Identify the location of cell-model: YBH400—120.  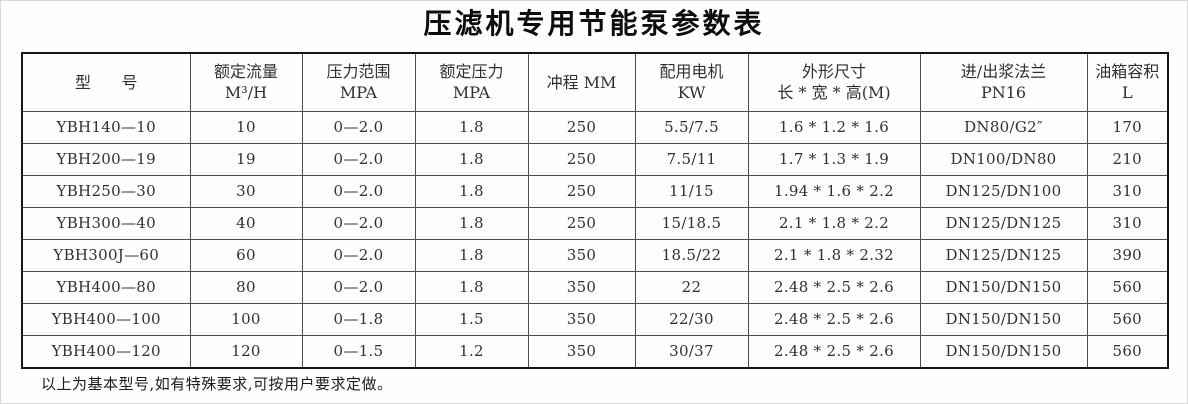
(106, 351).